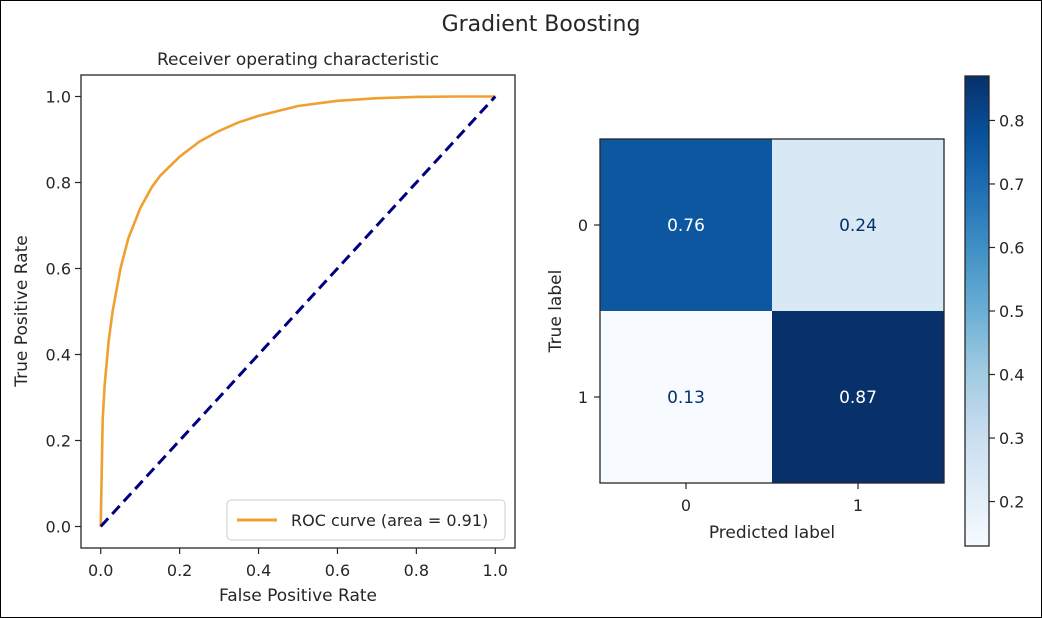 The width and height of the screenshot is (1042, 618). What do you see at coordinates (583, 225) in the screenshot?
I see `cm-y-tick-label: 0` at bounding box center [583, 225].